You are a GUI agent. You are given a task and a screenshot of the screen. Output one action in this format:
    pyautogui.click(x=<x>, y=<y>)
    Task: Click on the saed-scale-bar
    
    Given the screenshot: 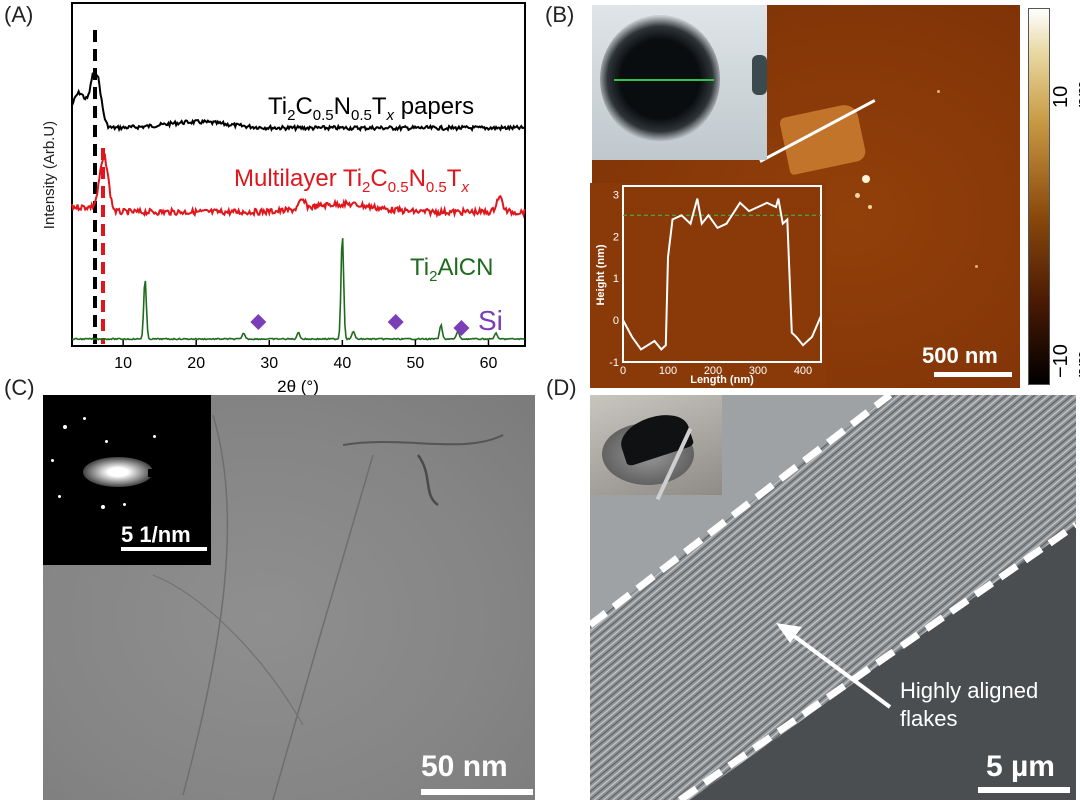 What is the action you would take?
    pyautogui.click(x=164, y=549)
    